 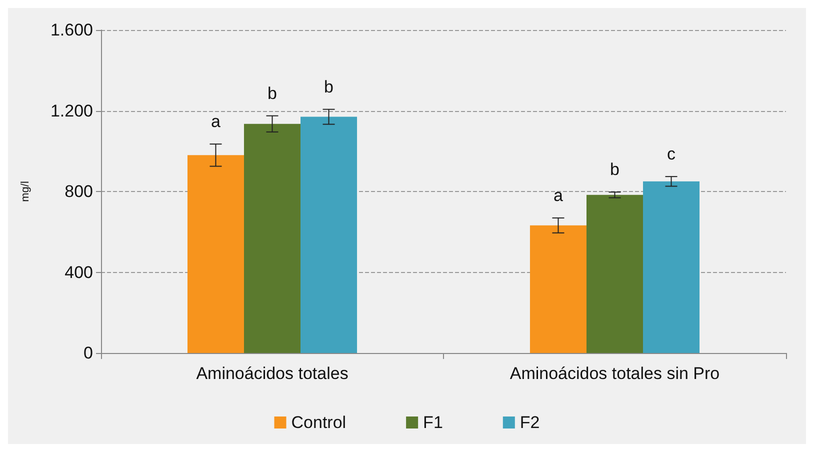 I want to click on legend-label: Control, so click(x=318, y=422).